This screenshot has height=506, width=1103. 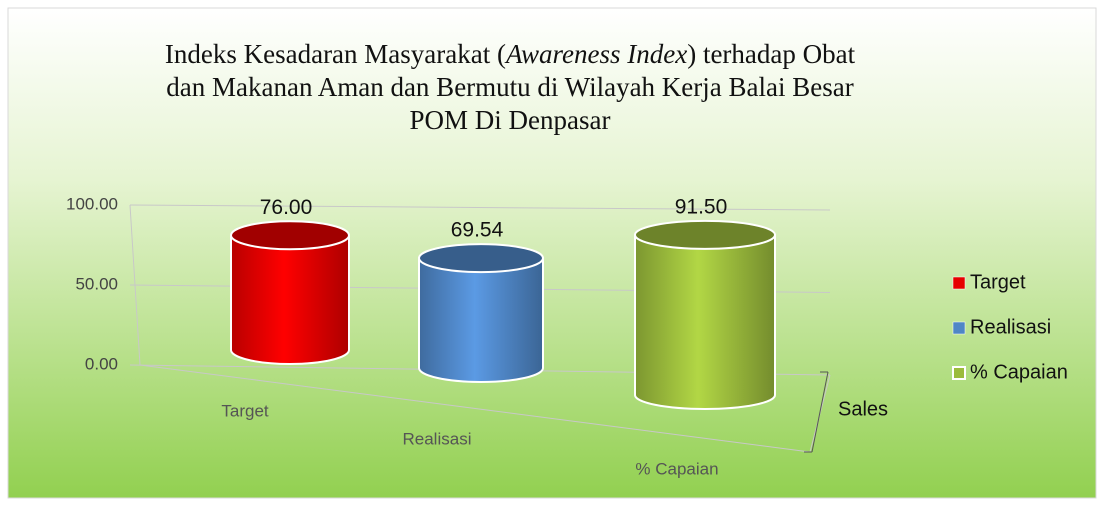 What do you see at coordinates (96, 283) in the screenshot?
I see `y-tick-label: 50.00` at bounding box center [96, 283].